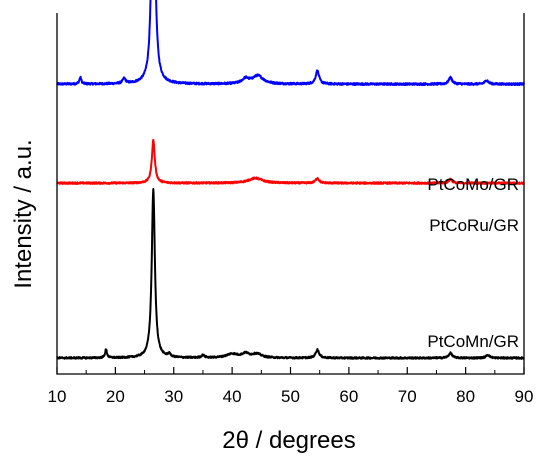 The width and height of the screenshot is (550, 463). What do you see at coordinates (173, 396) in the screenshot?
I see `x-tick-label: 30` at bounding box center [173, 396].